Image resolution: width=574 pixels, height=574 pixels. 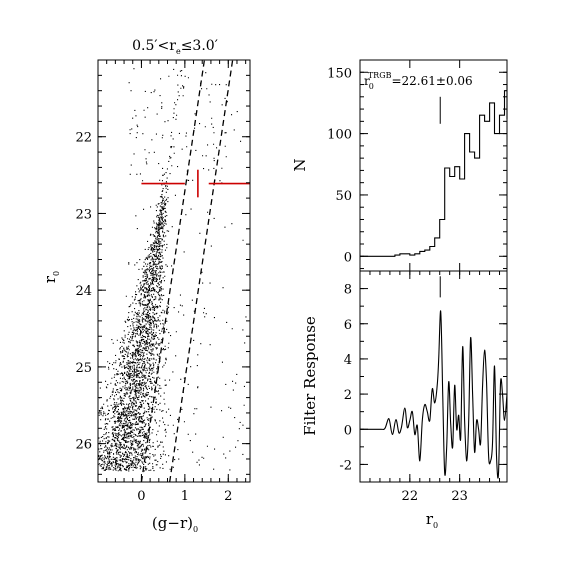 I want to click on y-tick-label: 24, so click(x=83, y=291).